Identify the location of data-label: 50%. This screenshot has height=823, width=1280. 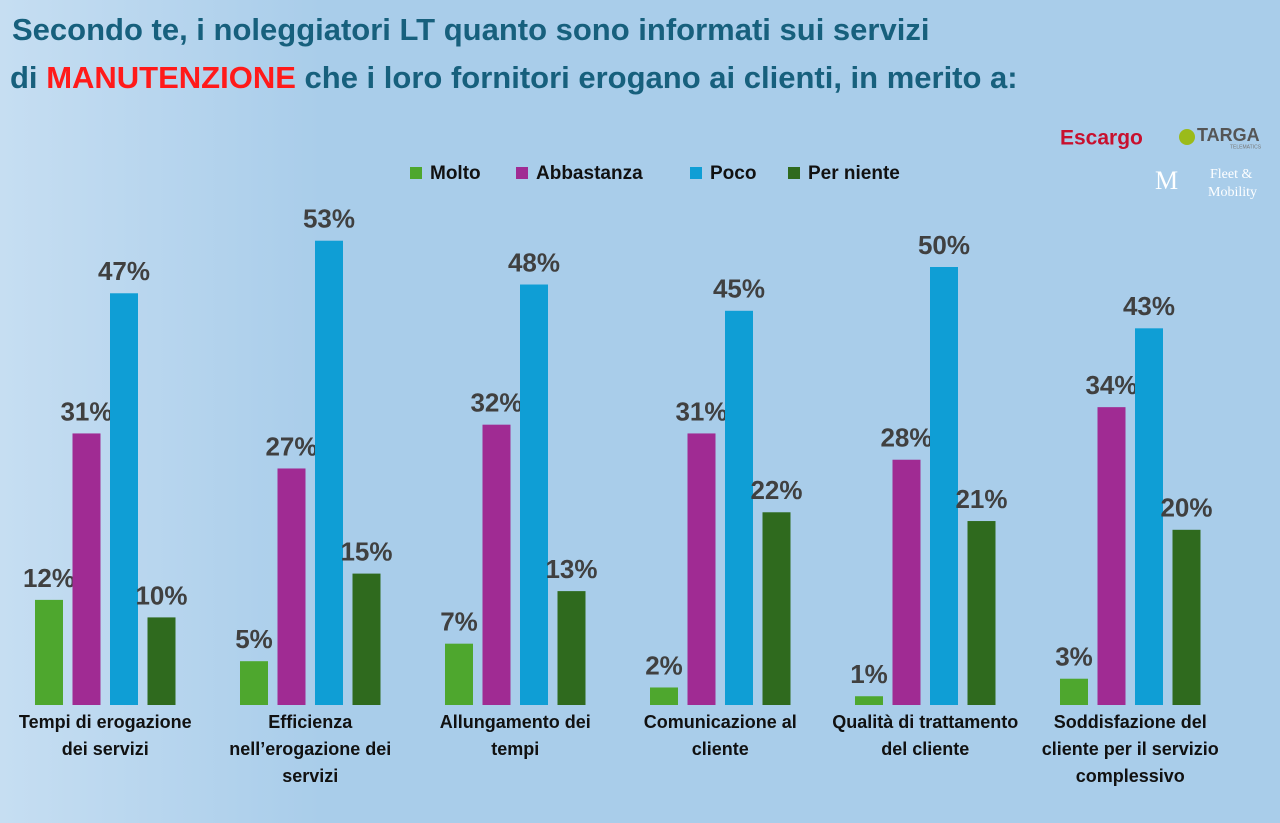
(944, 245).